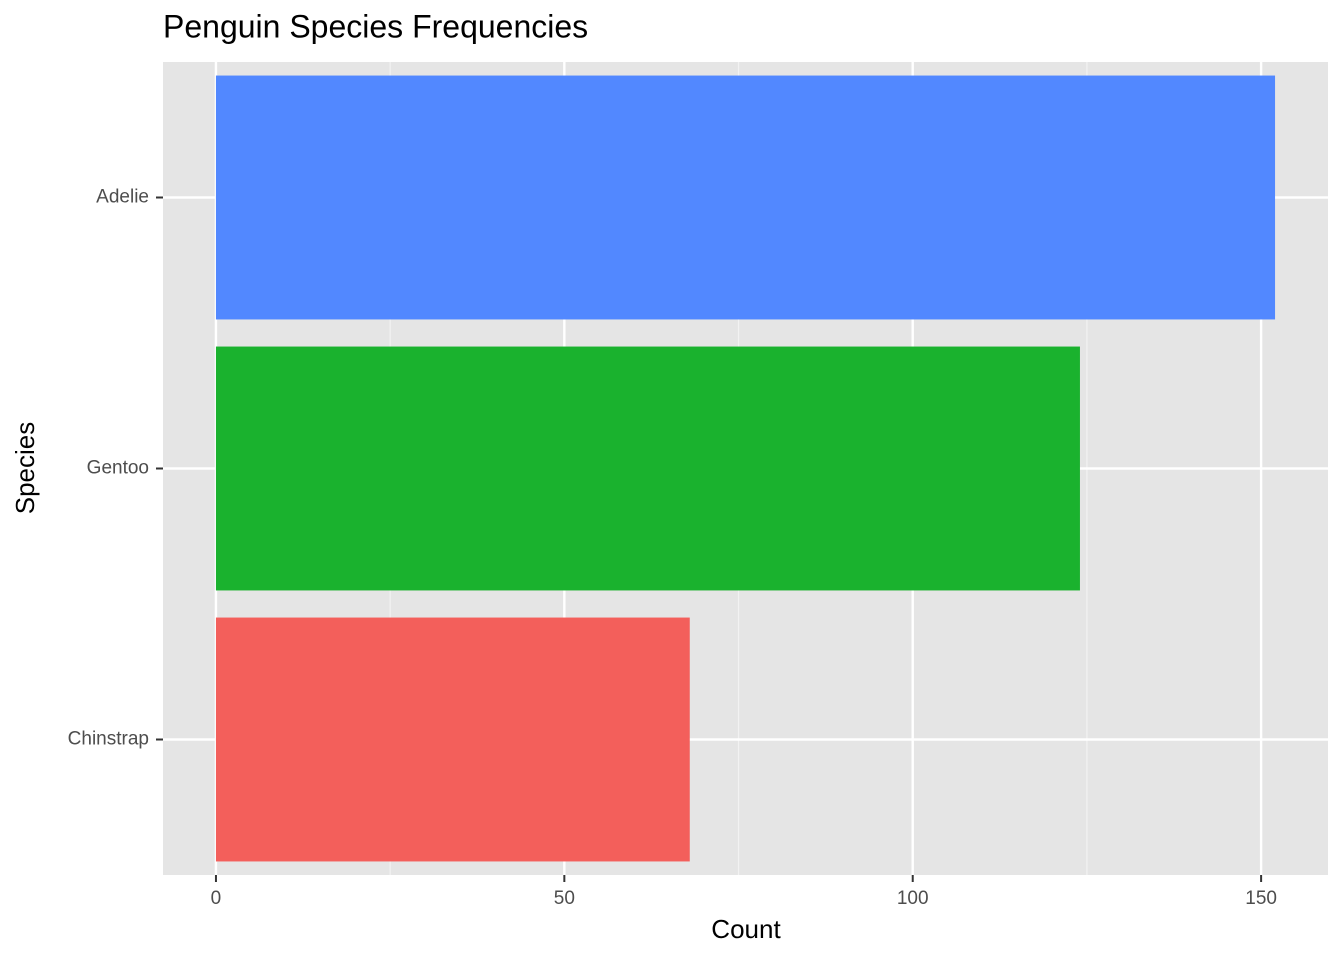  I want to click on y-tick-label: Gentoo, so click(118, 468).